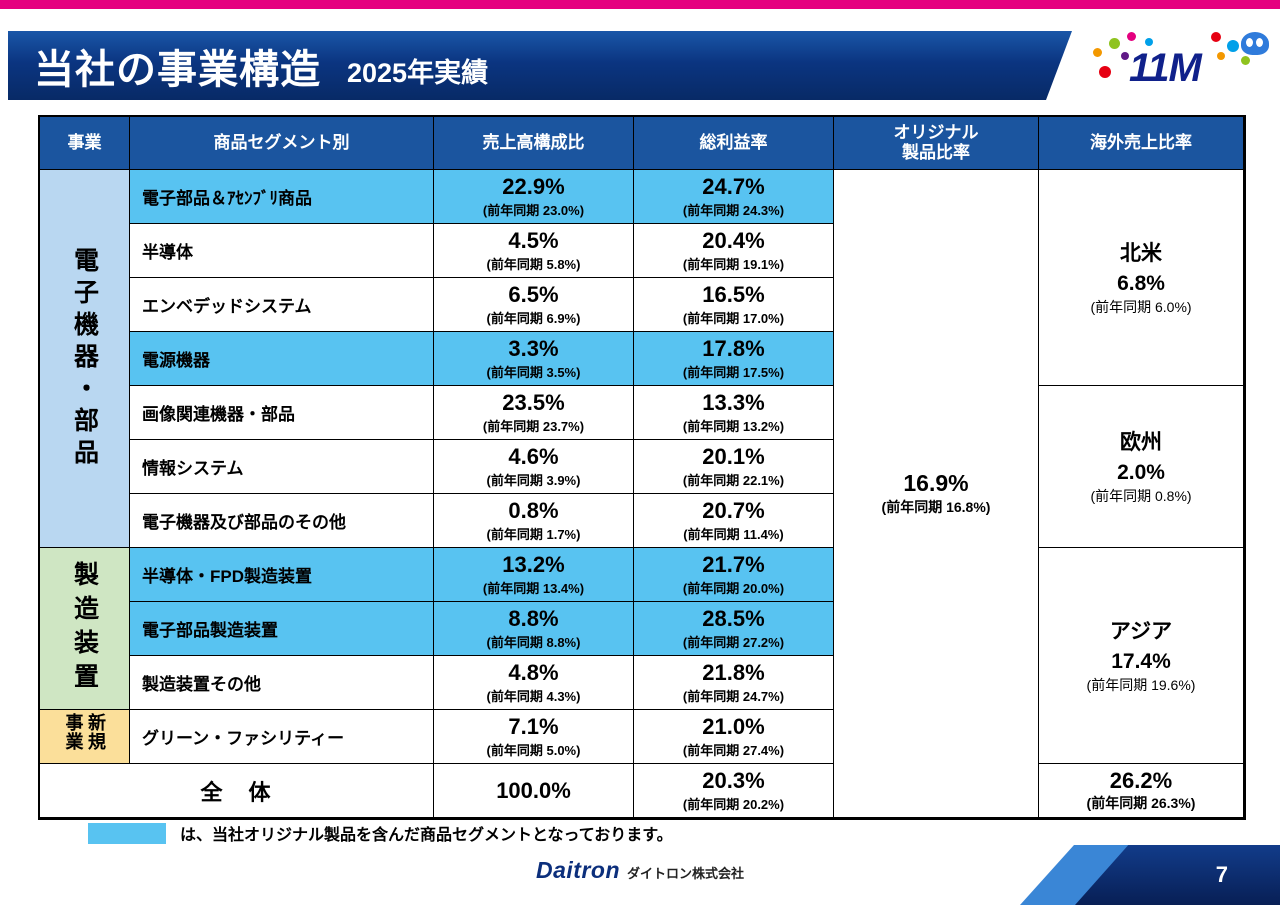  I want to click on margin-value: 16.5%, so click(733, 295).